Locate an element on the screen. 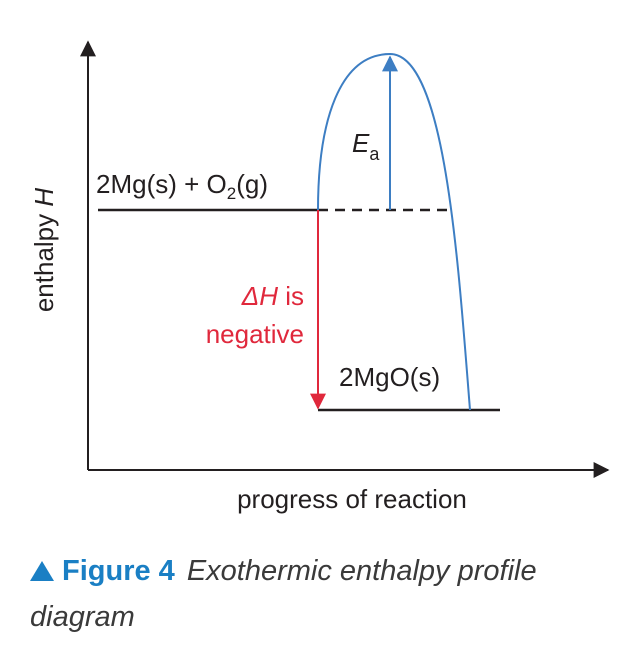 This screenshot has width=640, height=651. delta-h-label-line1: ΔH is is located at coordinates (272, 296).